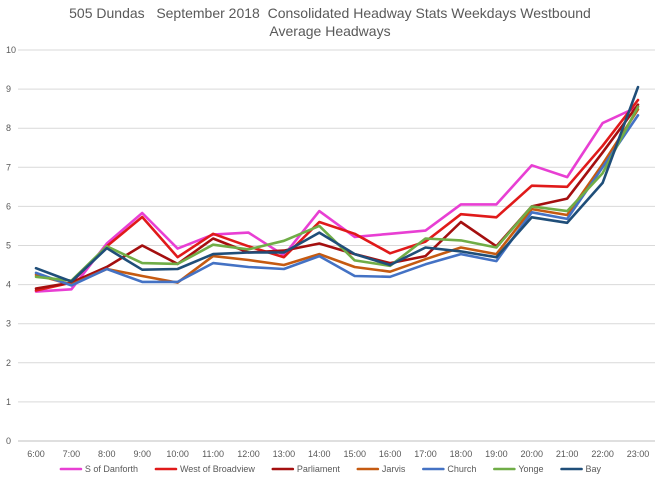 This screenshot has width=660, height=482. What do you see at coordinates (330, 31) in the screenshot?
I see `chart-subtitle: Average Headways` at bounding box center [330, 31].